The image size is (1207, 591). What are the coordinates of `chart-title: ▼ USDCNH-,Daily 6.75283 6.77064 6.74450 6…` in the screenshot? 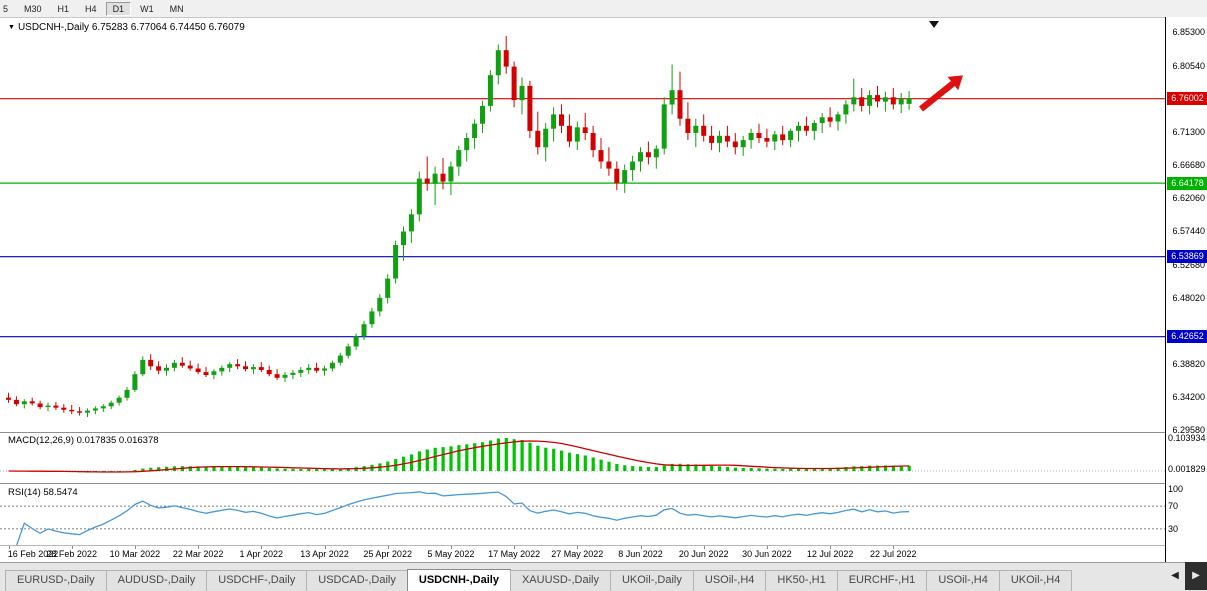 It's located at (126, 27).